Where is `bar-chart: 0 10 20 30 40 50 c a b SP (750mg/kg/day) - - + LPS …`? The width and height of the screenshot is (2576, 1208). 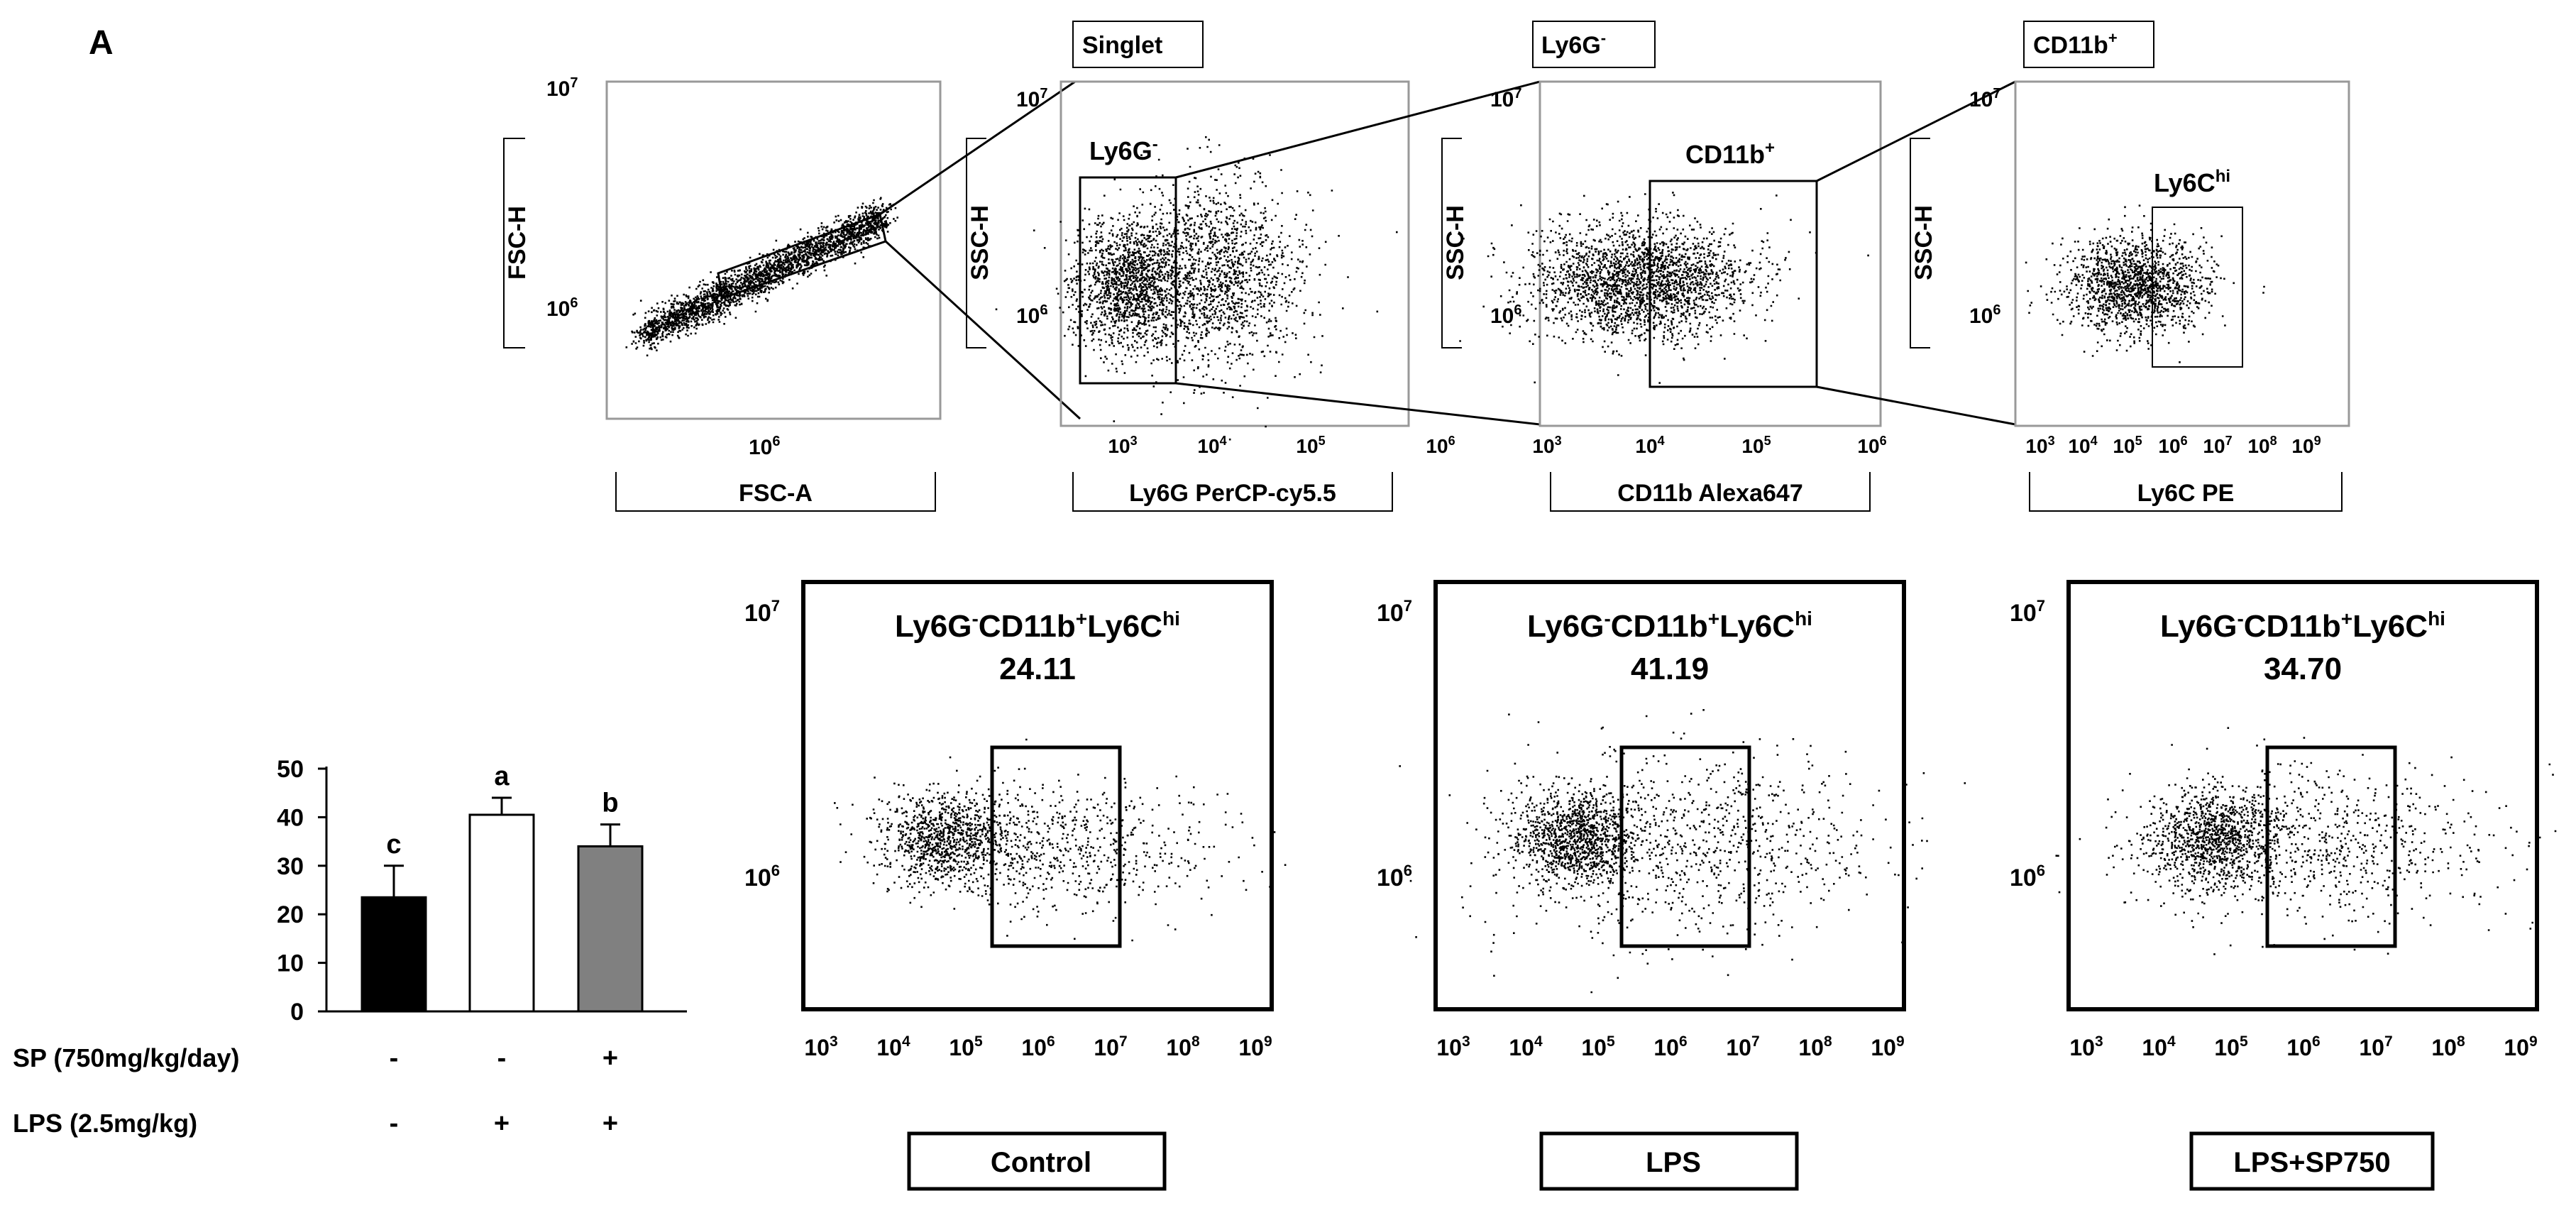 bar-chart: 0 10 20 30 40 50 c a b SP (750mg/kg/day) - - + LPS … is located at coordinates (350, 947).